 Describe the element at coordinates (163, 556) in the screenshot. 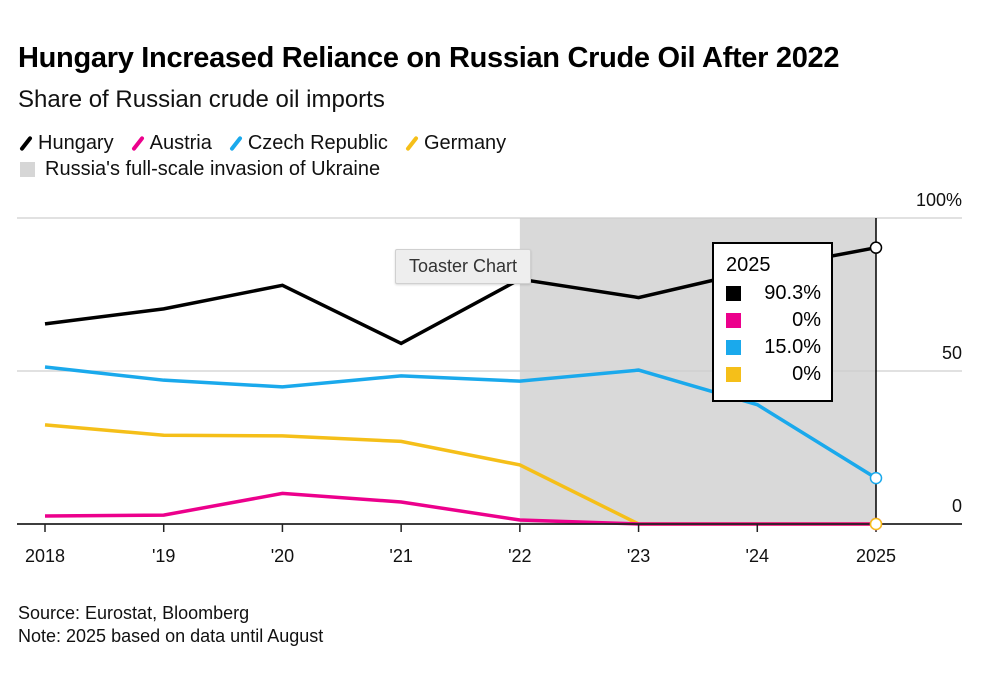

I see `x-tick-label: '19` at that location.